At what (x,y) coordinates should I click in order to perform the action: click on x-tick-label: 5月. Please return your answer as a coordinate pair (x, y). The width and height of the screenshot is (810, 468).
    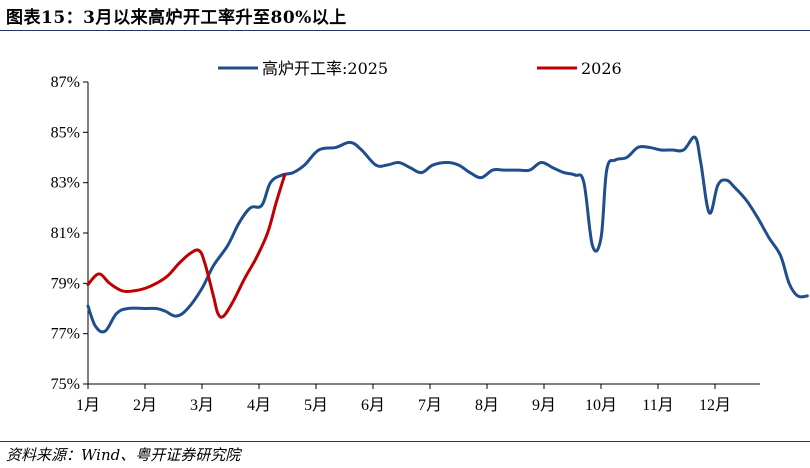
    Looking at the image, I should click on (316, 405).